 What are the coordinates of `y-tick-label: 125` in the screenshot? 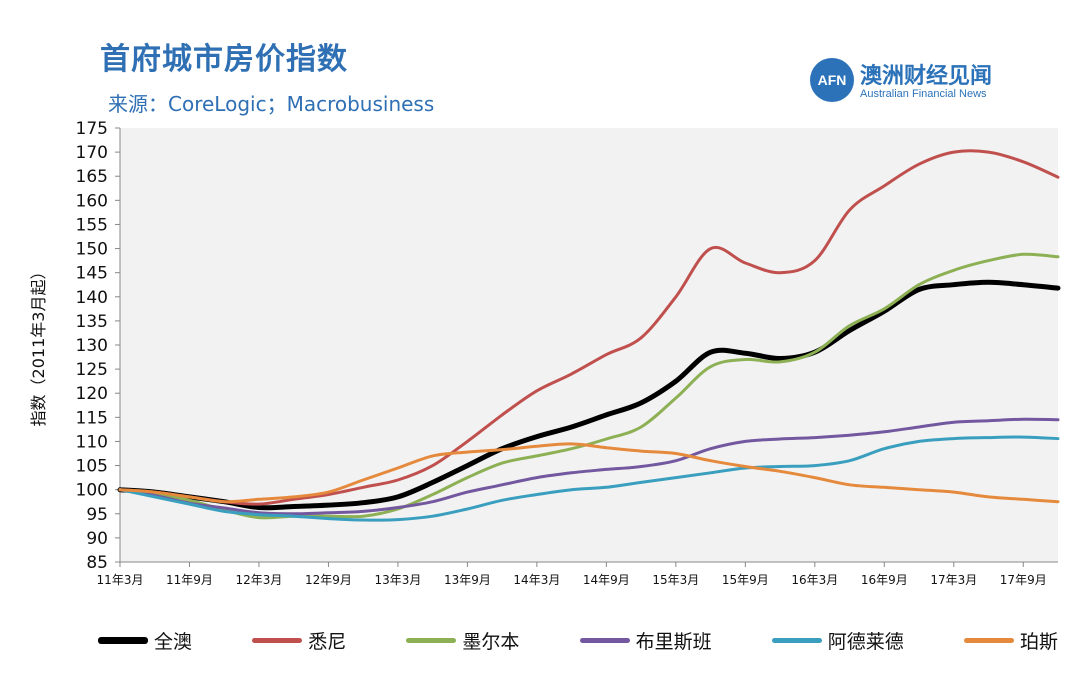 It's located at (92, 370).